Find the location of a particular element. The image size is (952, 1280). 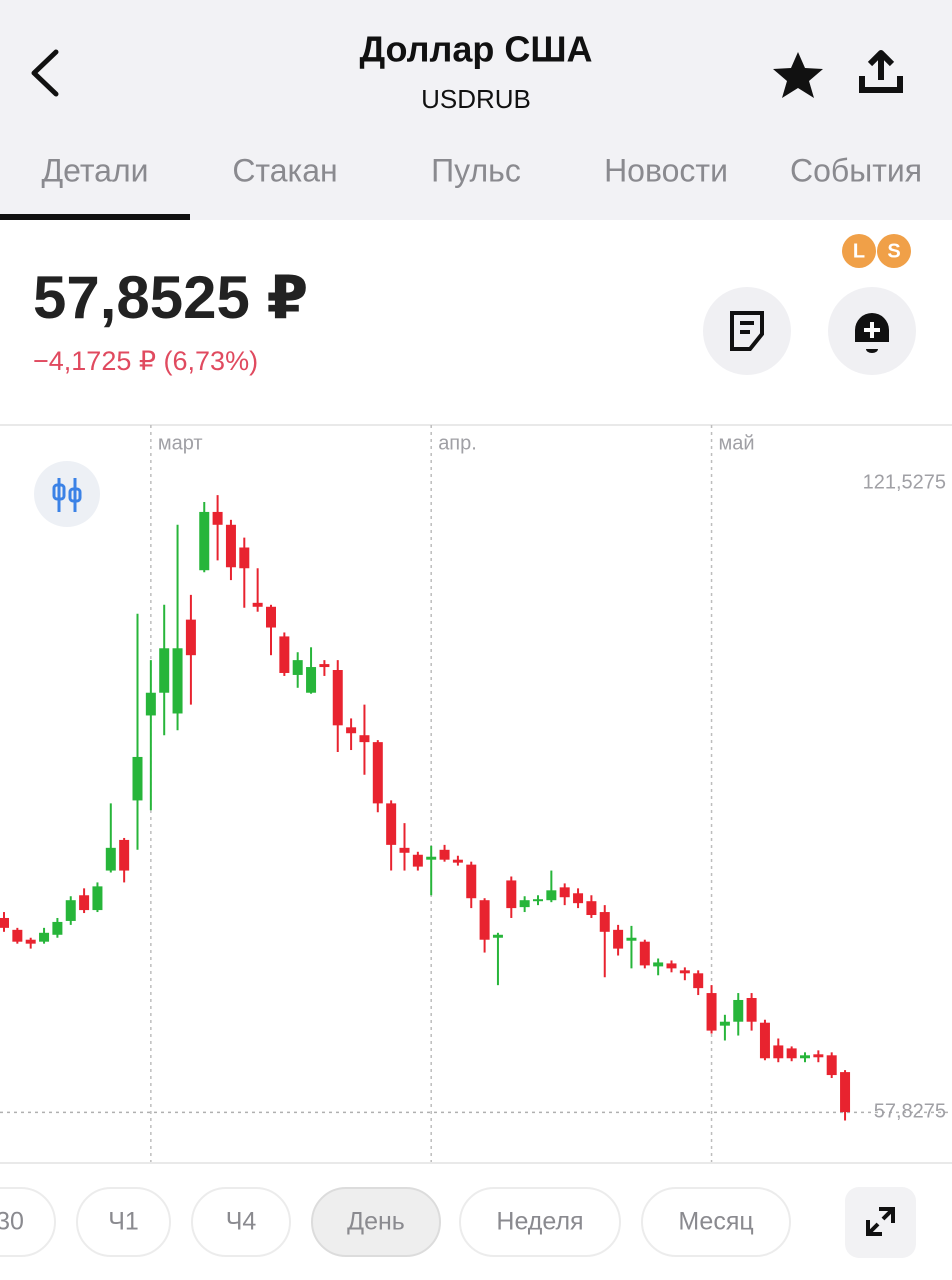

tab: Стакан is located at coordinates (284, 170).